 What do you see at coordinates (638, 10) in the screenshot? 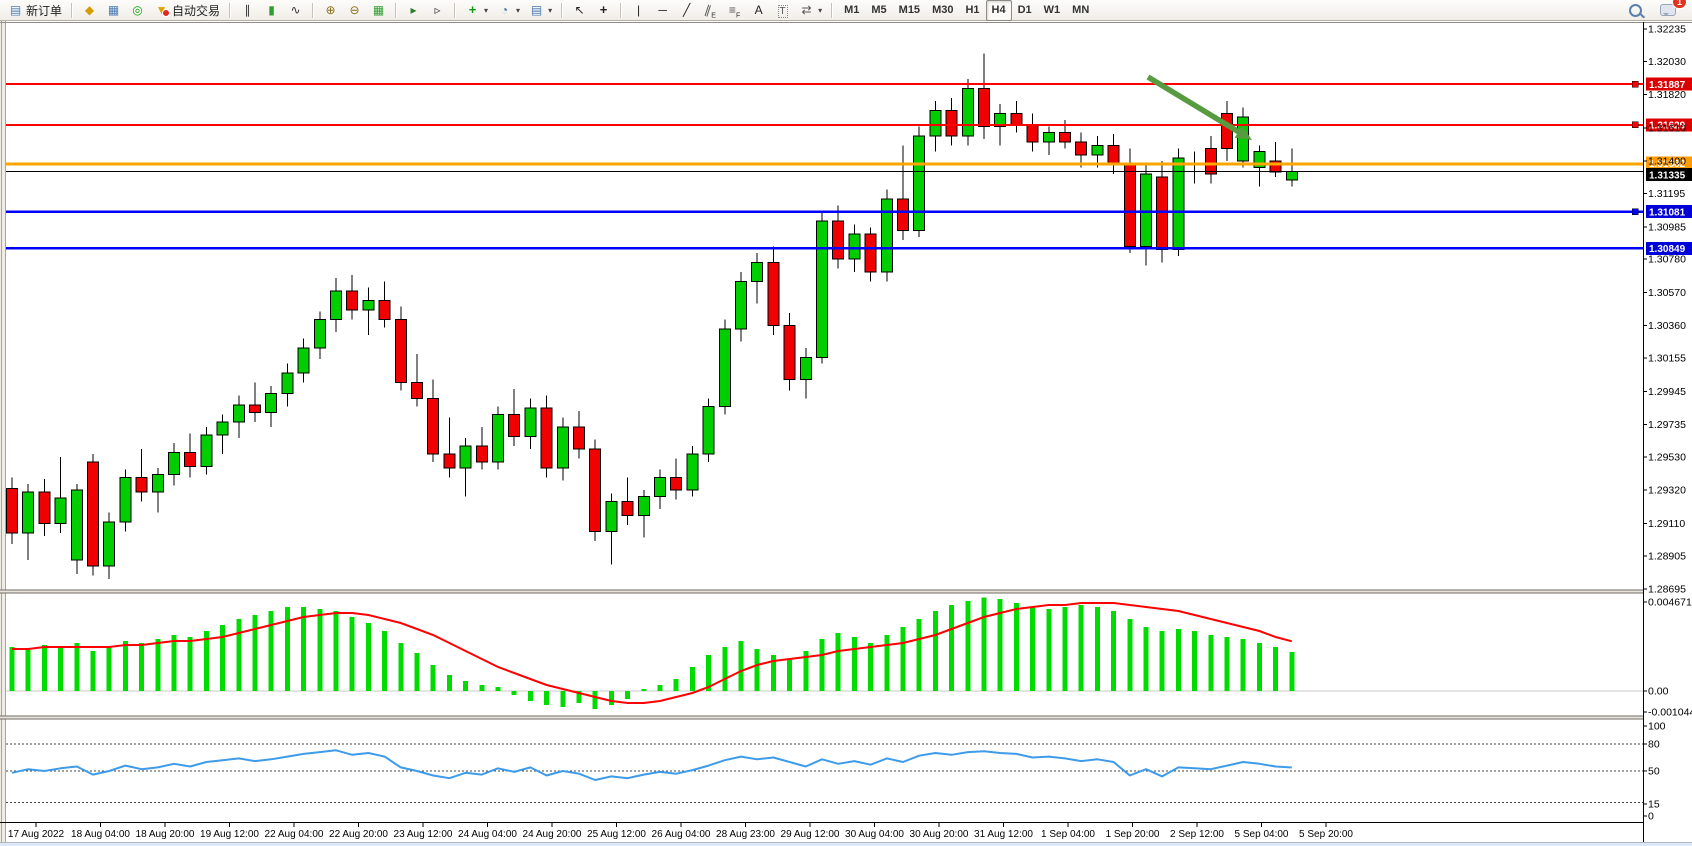
I see `vertical-line-button: |` at bounding box center [638, 10].